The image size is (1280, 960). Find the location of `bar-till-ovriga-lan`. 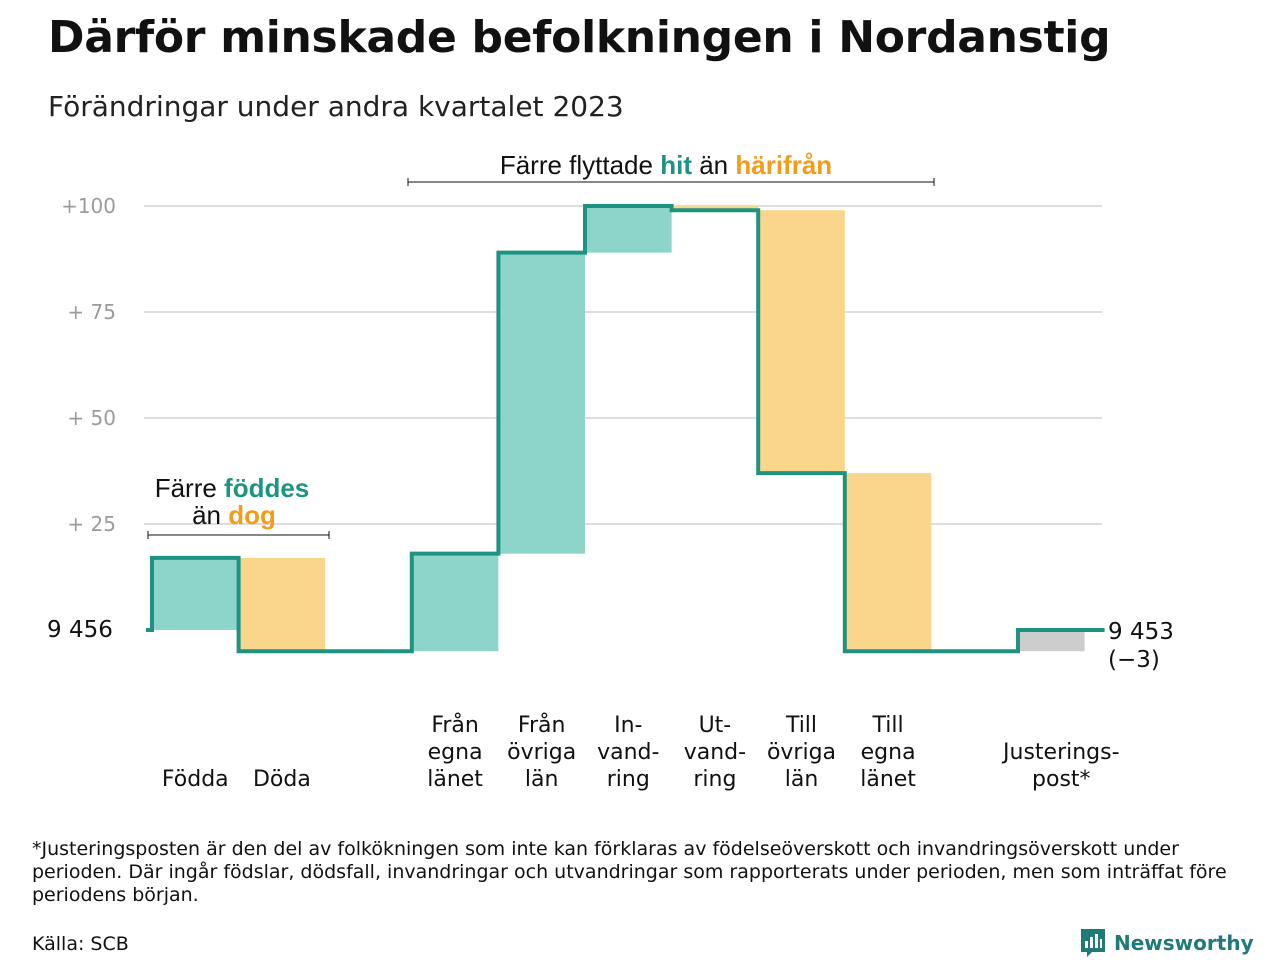

bar-till-ovriga-lan is located at coordinates (801, 342).